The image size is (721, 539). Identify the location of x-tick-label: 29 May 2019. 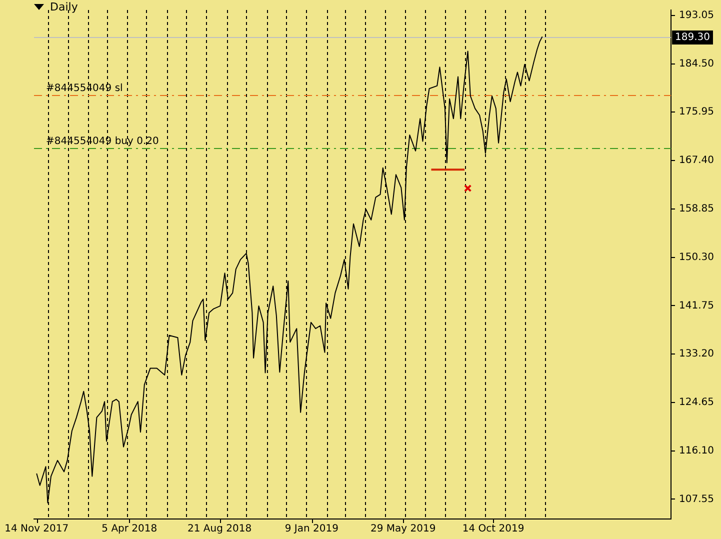
(403, 529).